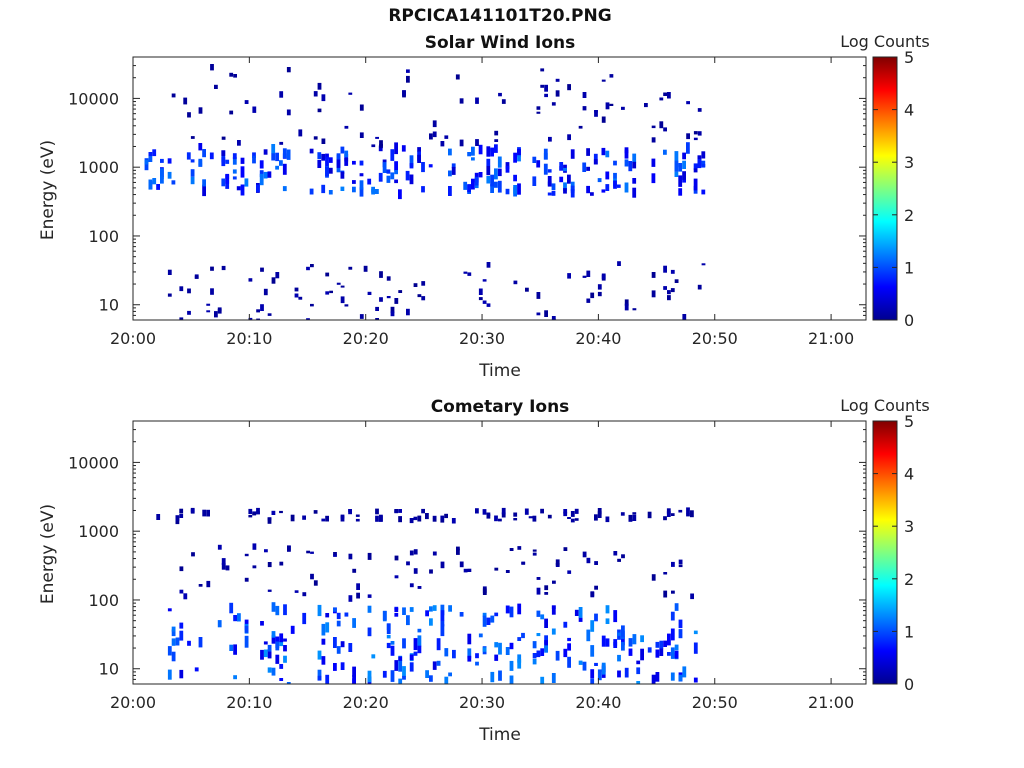 This screenshot has height=768, width=1024. Describe the element at coordinates (109, 669) in the screenshot. I see `y-tick-label: 10` at that location.